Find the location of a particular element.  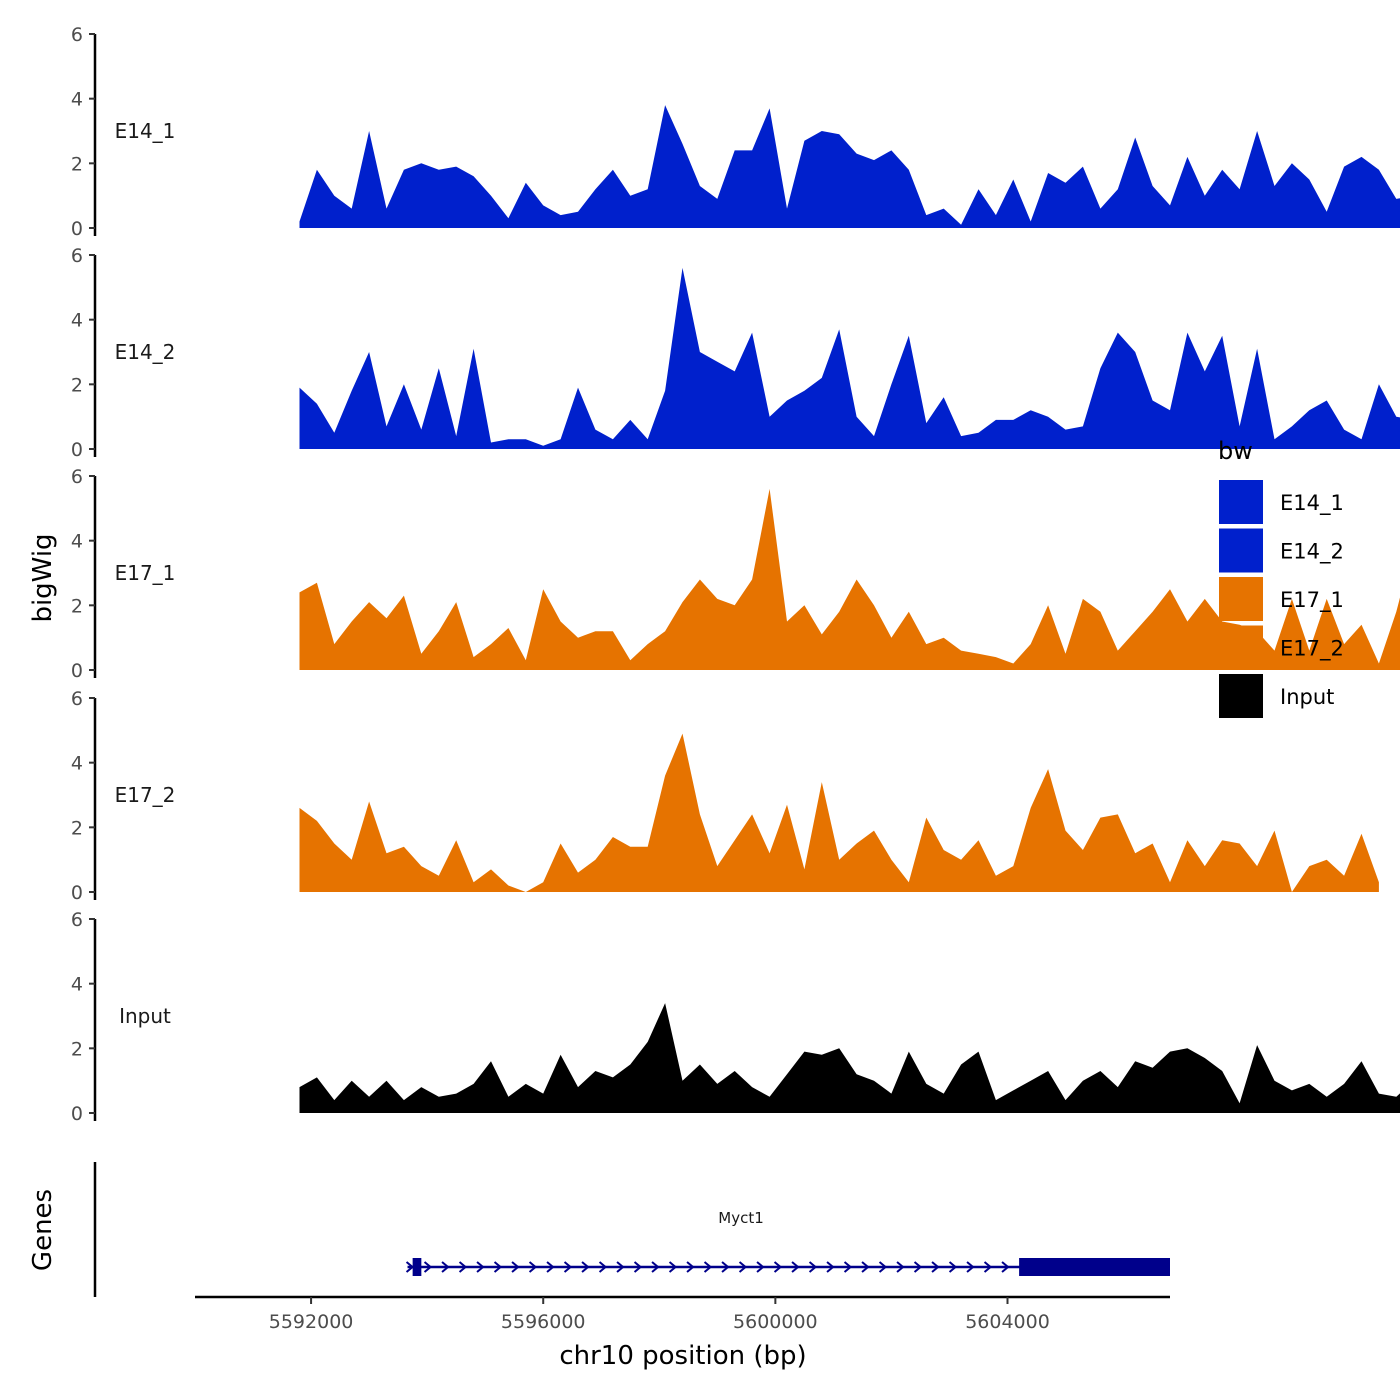

track-e17_2: 0 2 4 6 E17_2 is located at coordinates (725, 796).